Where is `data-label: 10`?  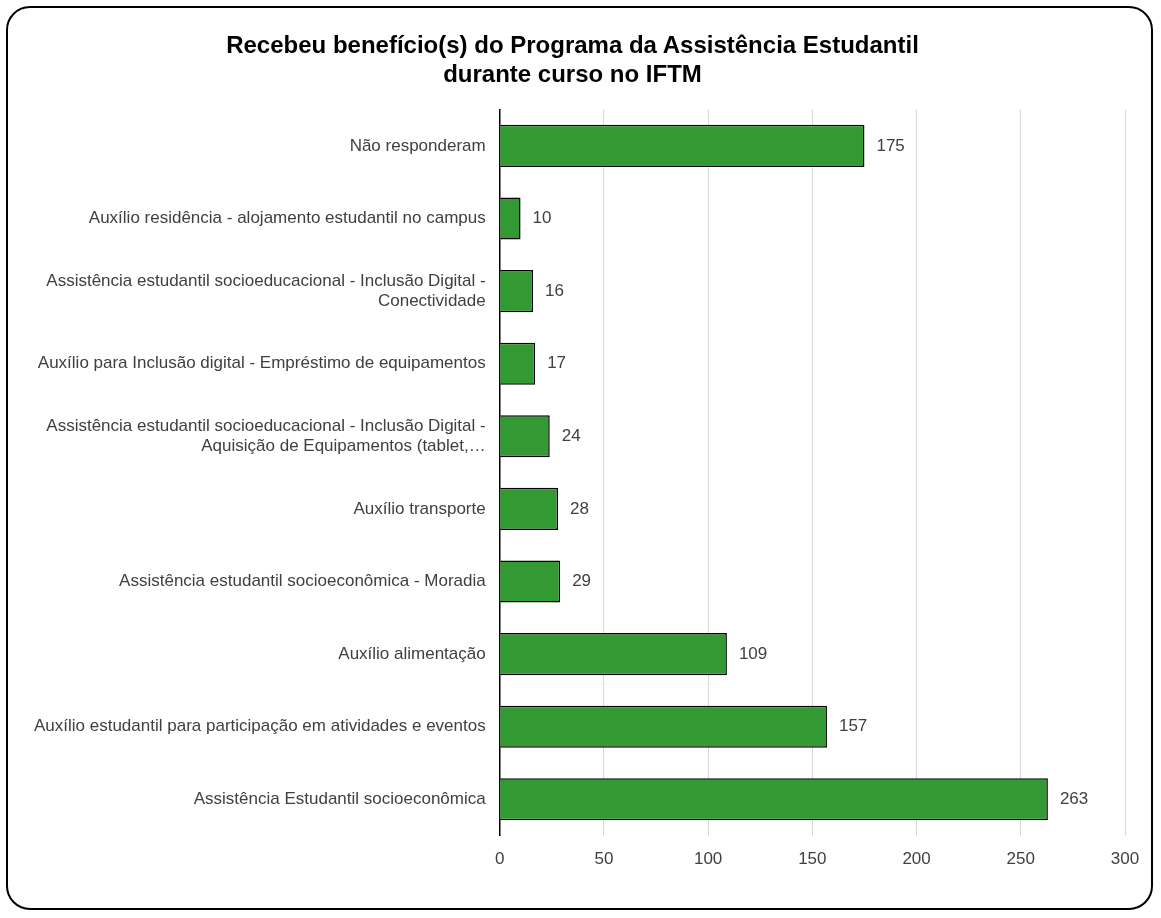 data-label: 10 is located at coordinates (542, 218).